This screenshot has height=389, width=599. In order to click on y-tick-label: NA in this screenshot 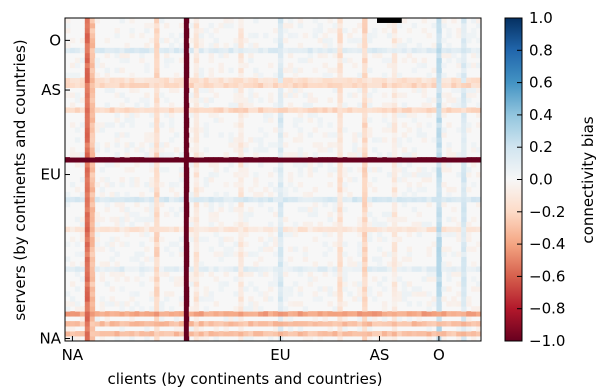, I will do `click(51, 339)`.